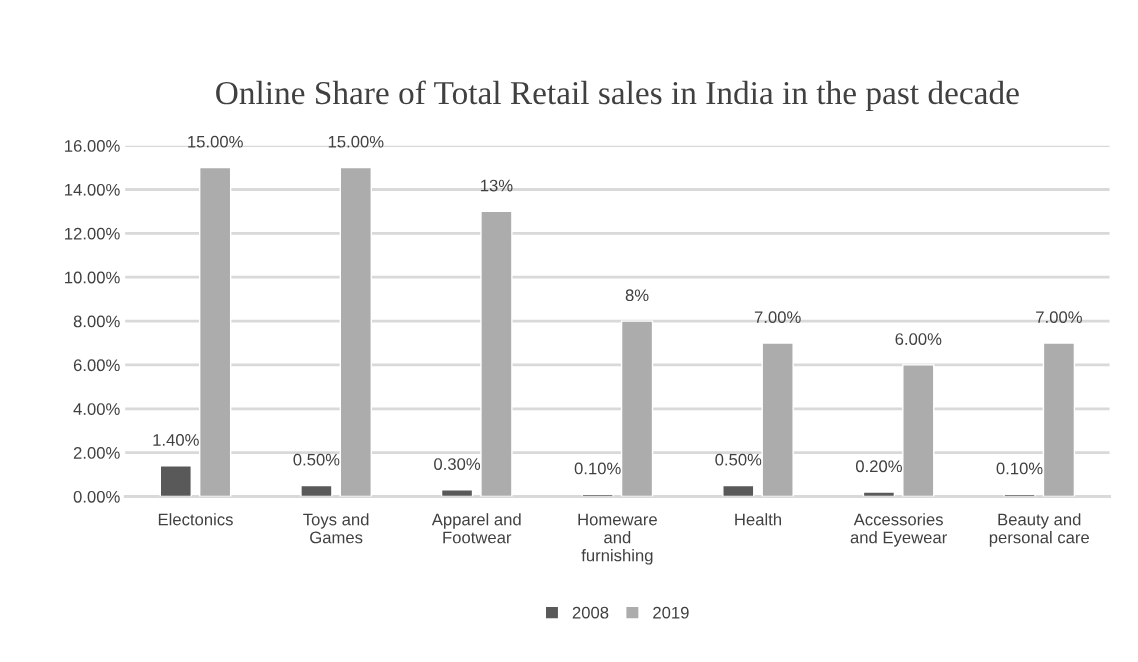 The image size is (1138, 662). Describe the element at coordinates (898, 530) in the screenshot. I see `x-tick-label: Accessories and Eyewear` at that location.